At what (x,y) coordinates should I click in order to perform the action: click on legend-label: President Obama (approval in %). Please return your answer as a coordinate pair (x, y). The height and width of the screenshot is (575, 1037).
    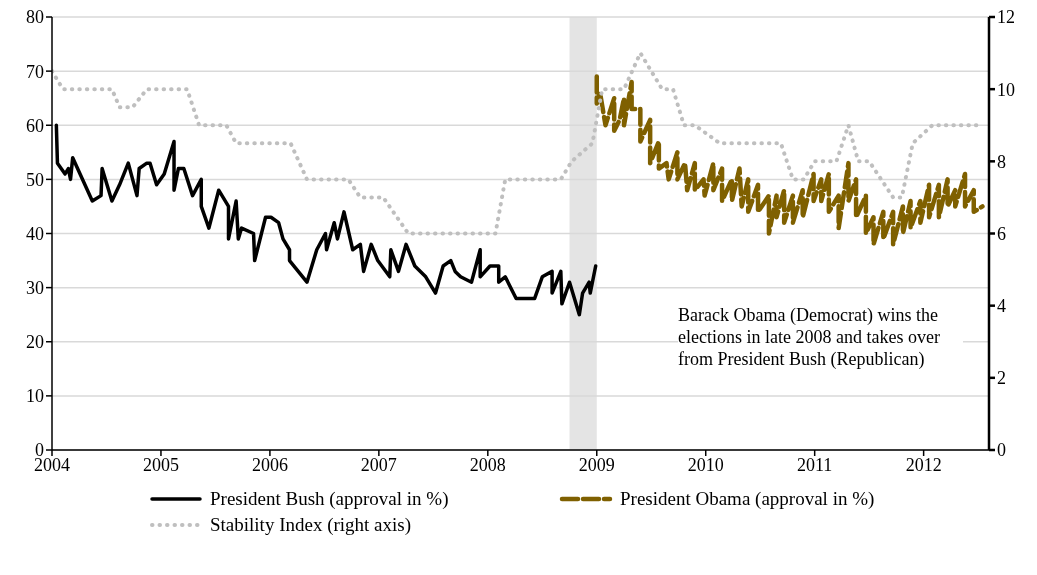
    Looking at the image, I should click on (747, 499).